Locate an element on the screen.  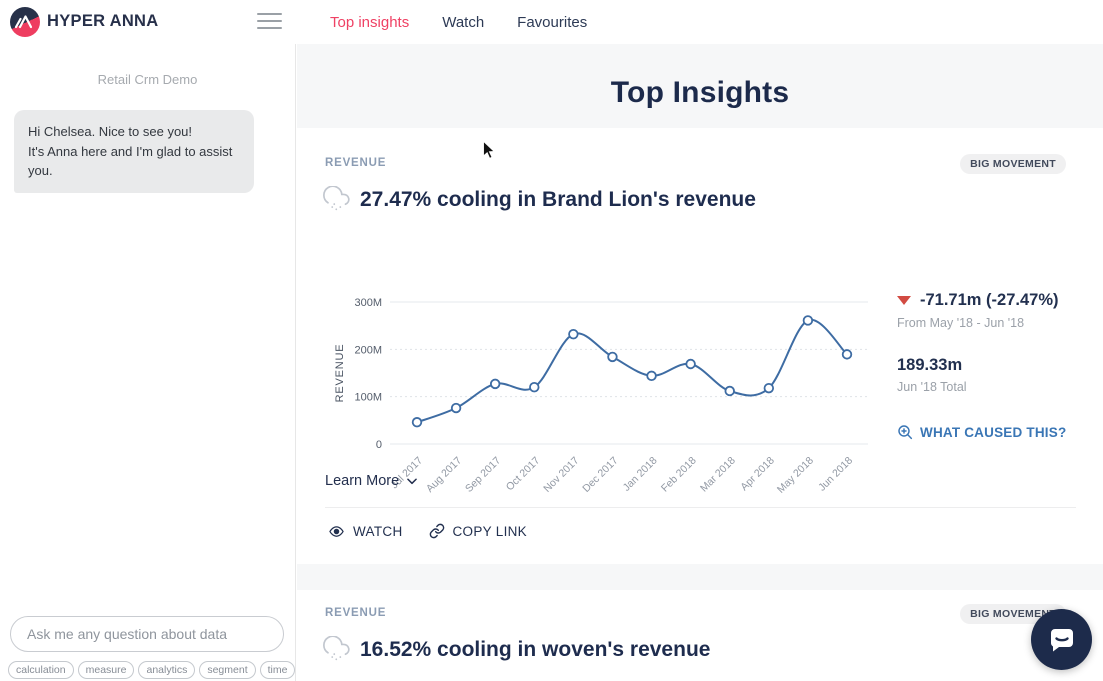
big-movement-badge: BIG MOVEMENT is located at coordinates (1013, 164).